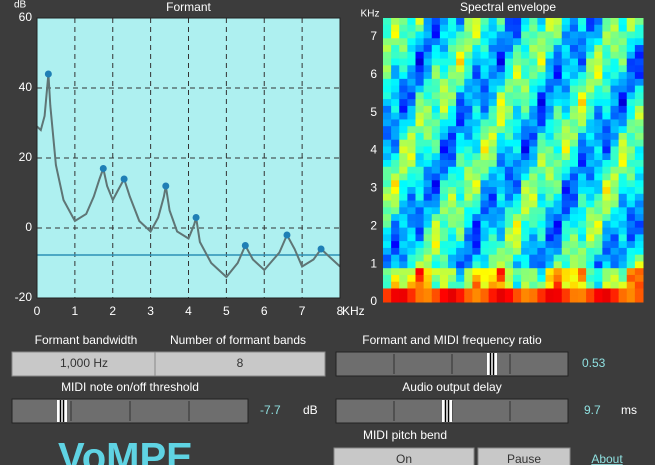 The width and height of the screenshot is (655, 465). I want to click on pause-button, so click(524, 456).